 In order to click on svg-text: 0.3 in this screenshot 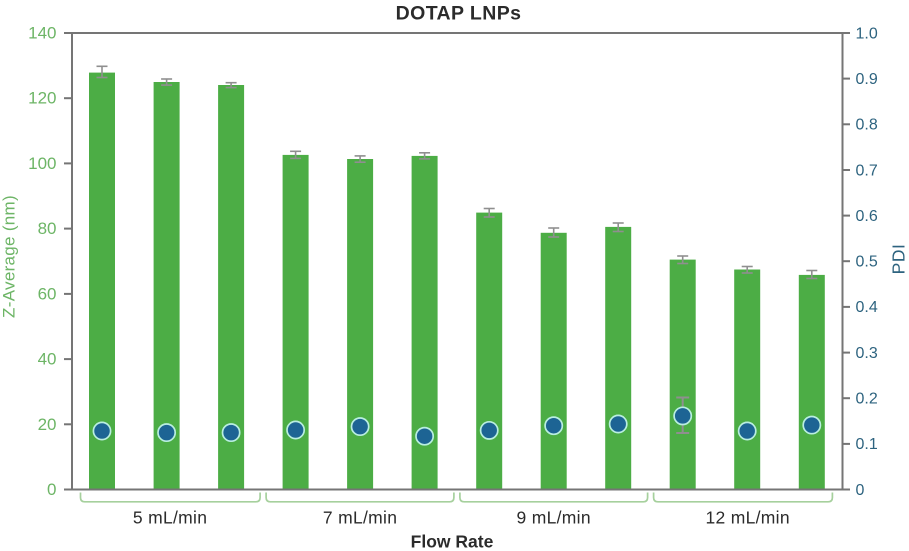, I will do `click(867, 353)`.